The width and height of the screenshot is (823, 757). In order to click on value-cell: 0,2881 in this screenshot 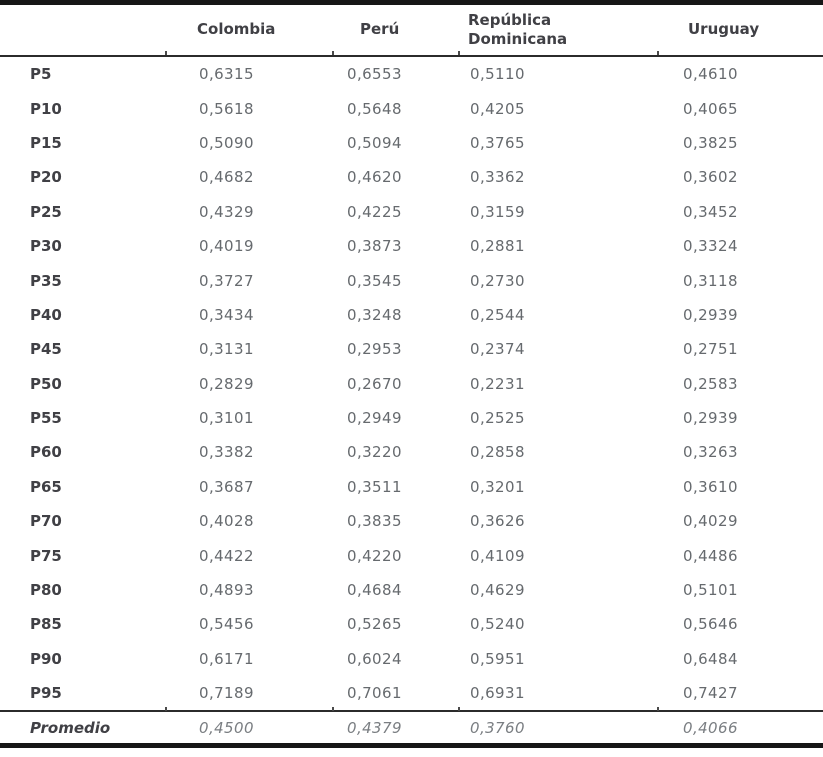, I will do `click(497, 246)`.